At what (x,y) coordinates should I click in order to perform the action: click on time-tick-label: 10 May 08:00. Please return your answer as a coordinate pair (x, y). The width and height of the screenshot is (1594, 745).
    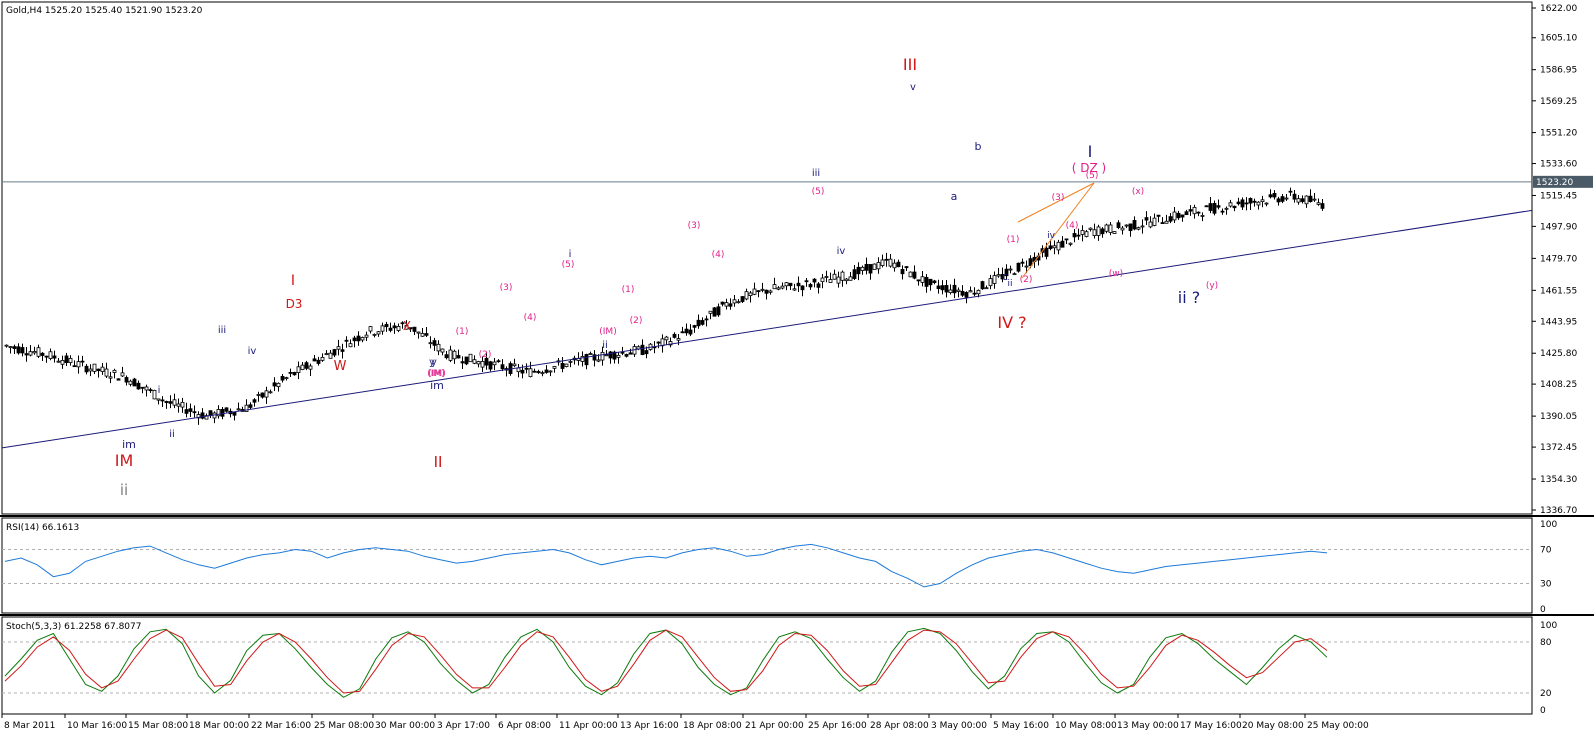
    Looking at the image, I should click on (1086, 726).